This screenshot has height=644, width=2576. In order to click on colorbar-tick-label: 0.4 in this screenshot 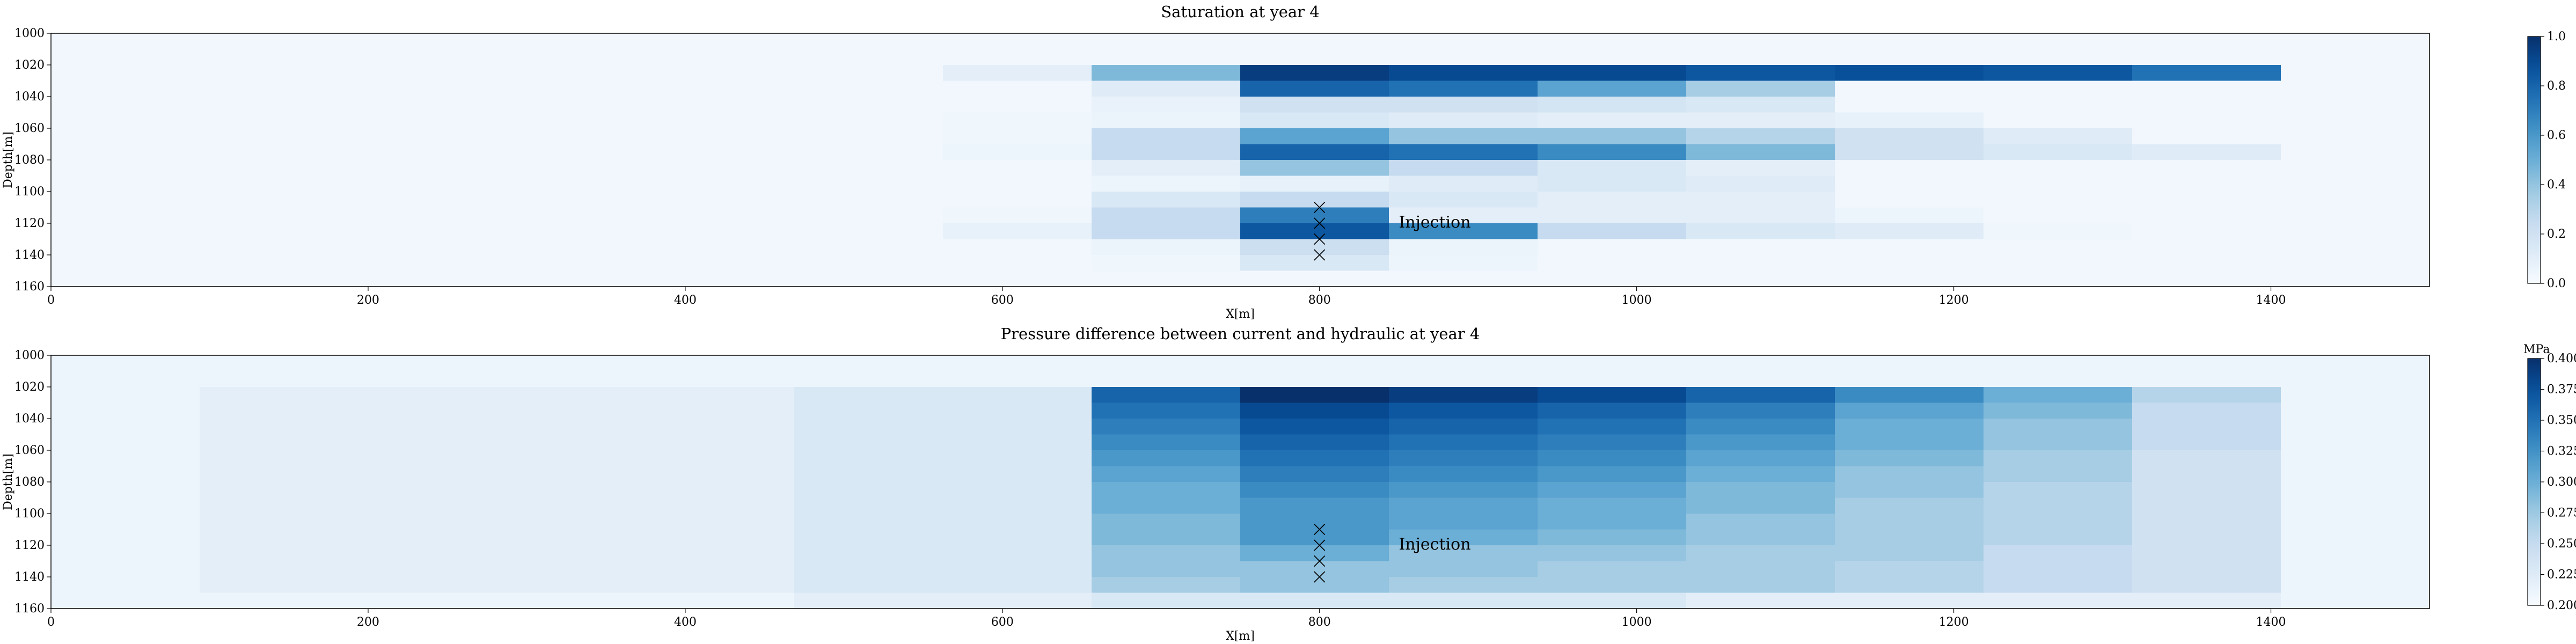, I will do `click(2556, 185)`.